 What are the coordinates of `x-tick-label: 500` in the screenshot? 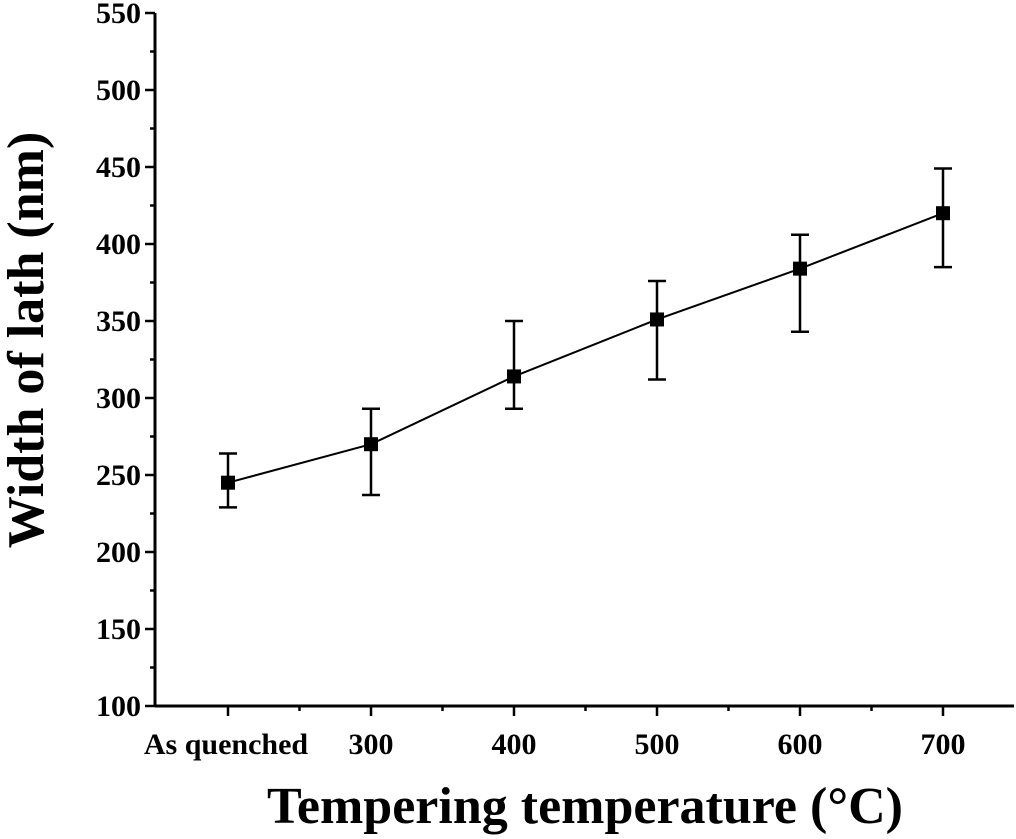 It's located at (657, 744).